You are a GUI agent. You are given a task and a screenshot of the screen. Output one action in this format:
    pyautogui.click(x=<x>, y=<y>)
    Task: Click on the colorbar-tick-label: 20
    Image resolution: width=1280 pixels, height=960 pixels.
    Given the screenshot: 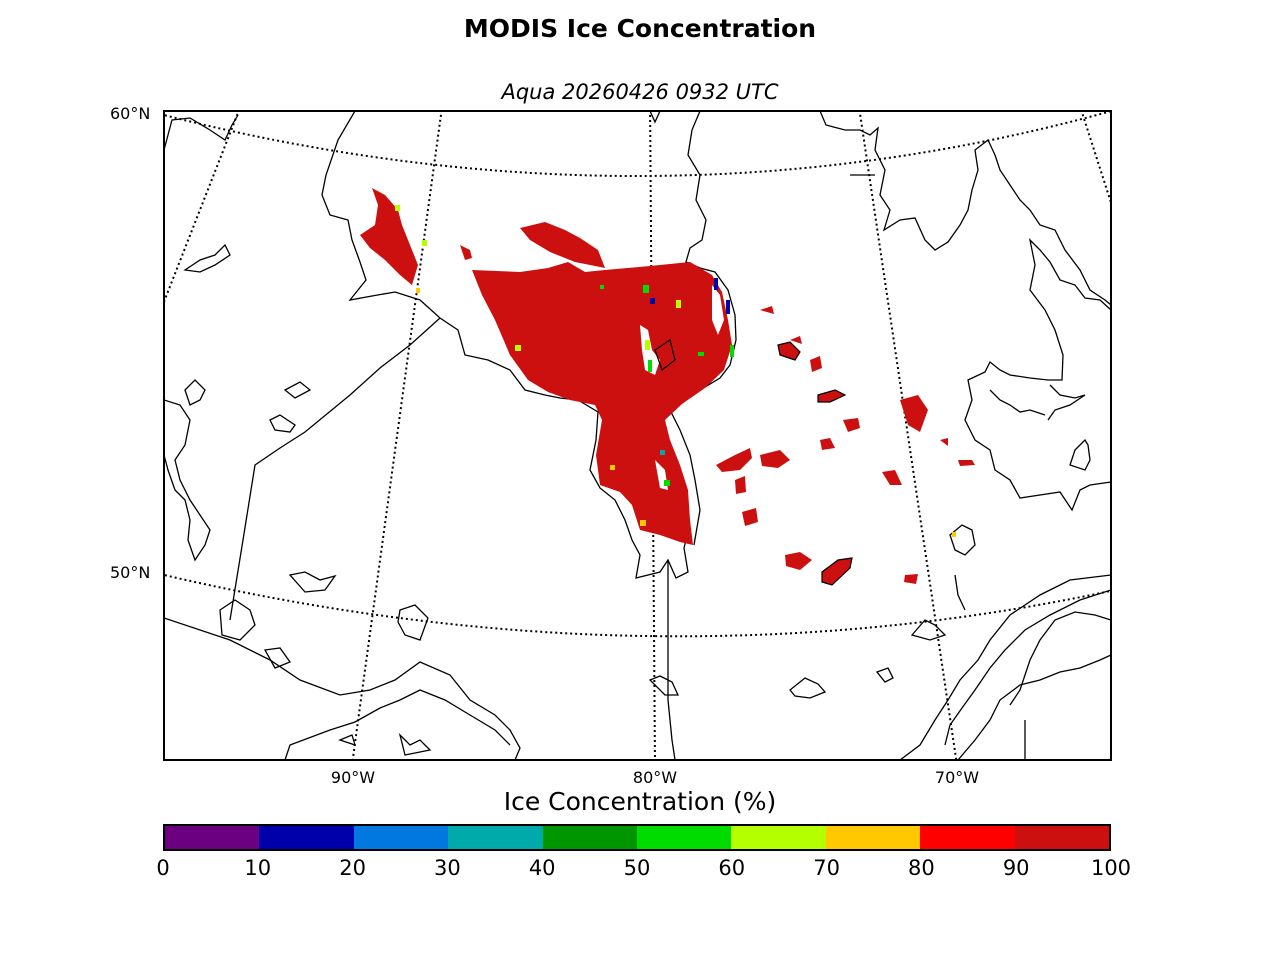 What is the action you would take?
    pyautogui.click(x=352, y=868)
    